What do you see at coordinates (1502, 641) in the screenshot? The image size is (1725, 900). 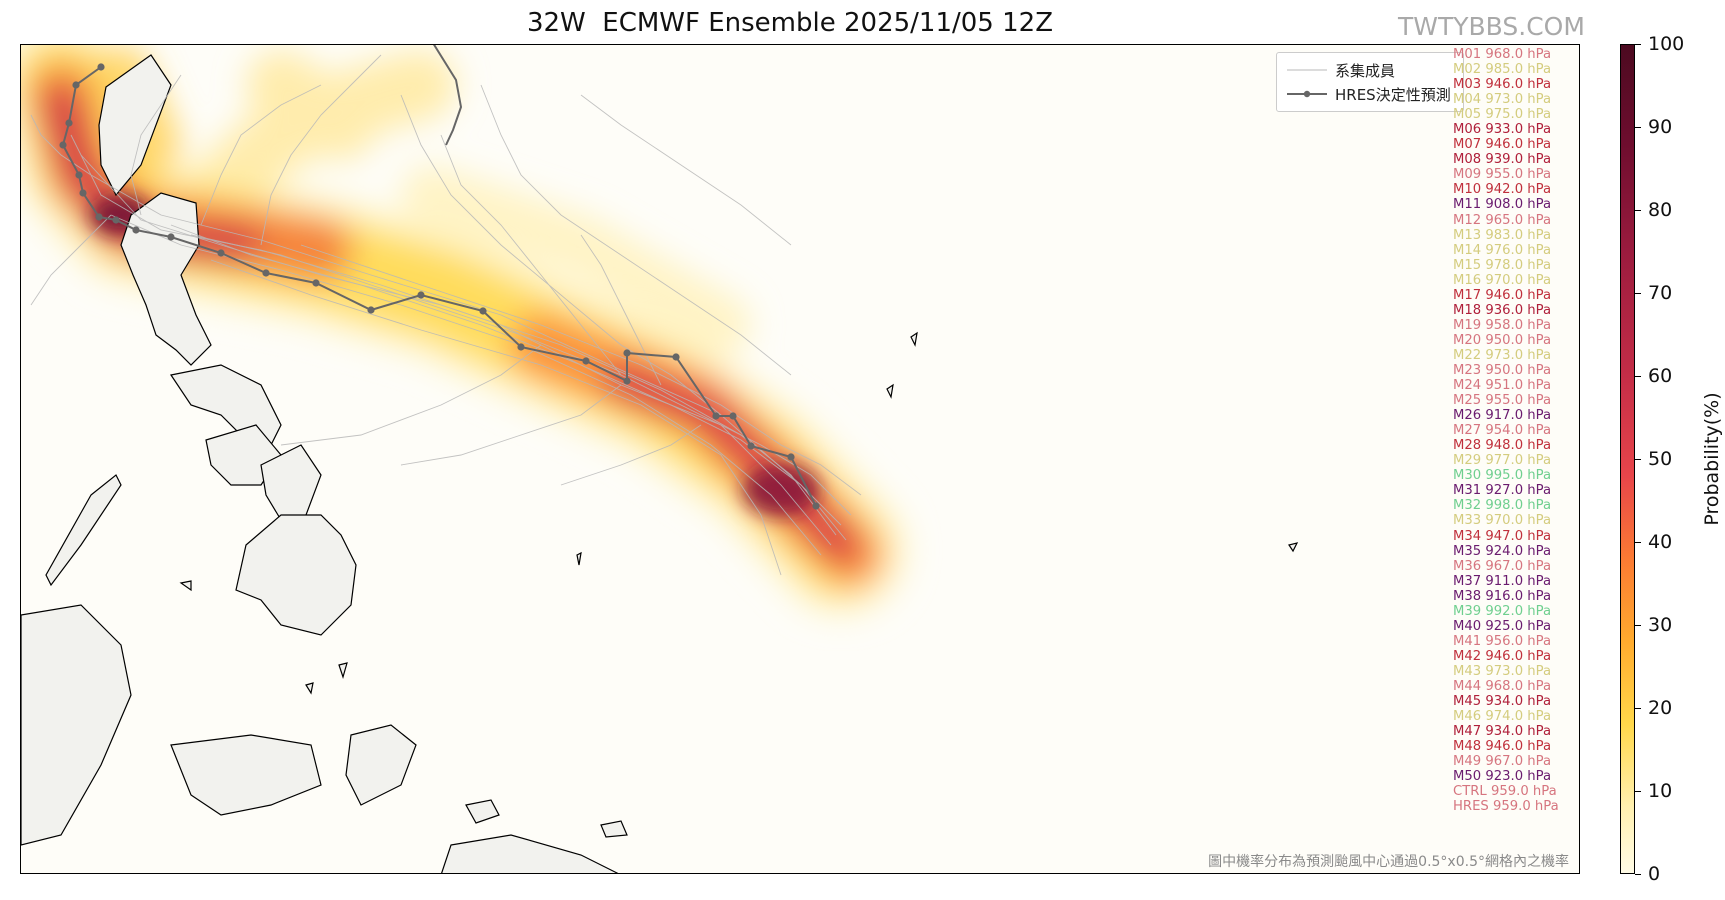 I see `member-pressure-item: M41 956.0 hPa` at bounding box center [1502, 641].